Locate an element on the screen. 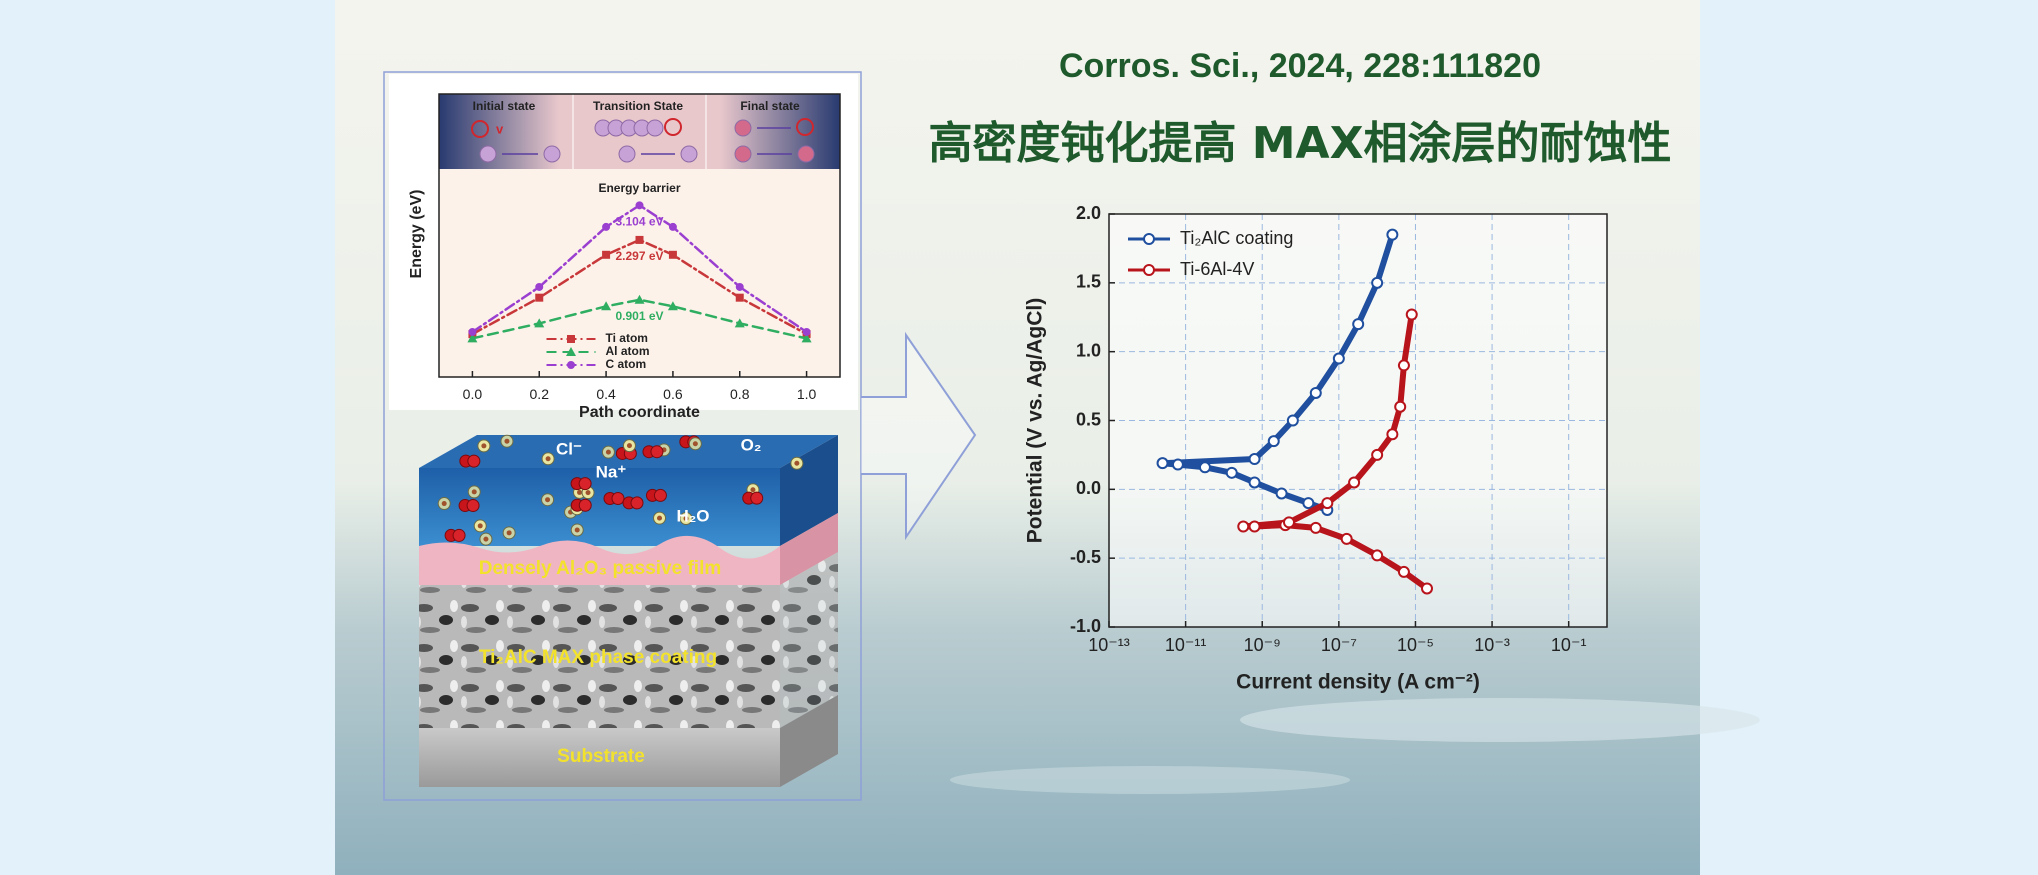 This screenshot has width=2038, height=875. legend-label: Ti-6Al-4V is located at coordinates (1217, 269).